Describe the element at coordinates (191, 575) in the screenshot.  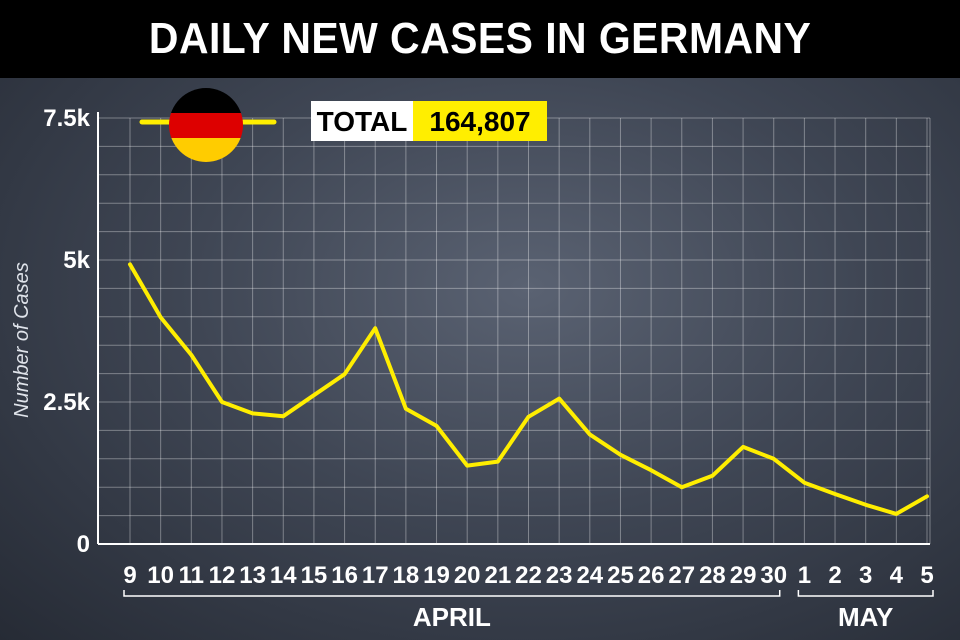
I see `x-tick-label: 11` at that location.